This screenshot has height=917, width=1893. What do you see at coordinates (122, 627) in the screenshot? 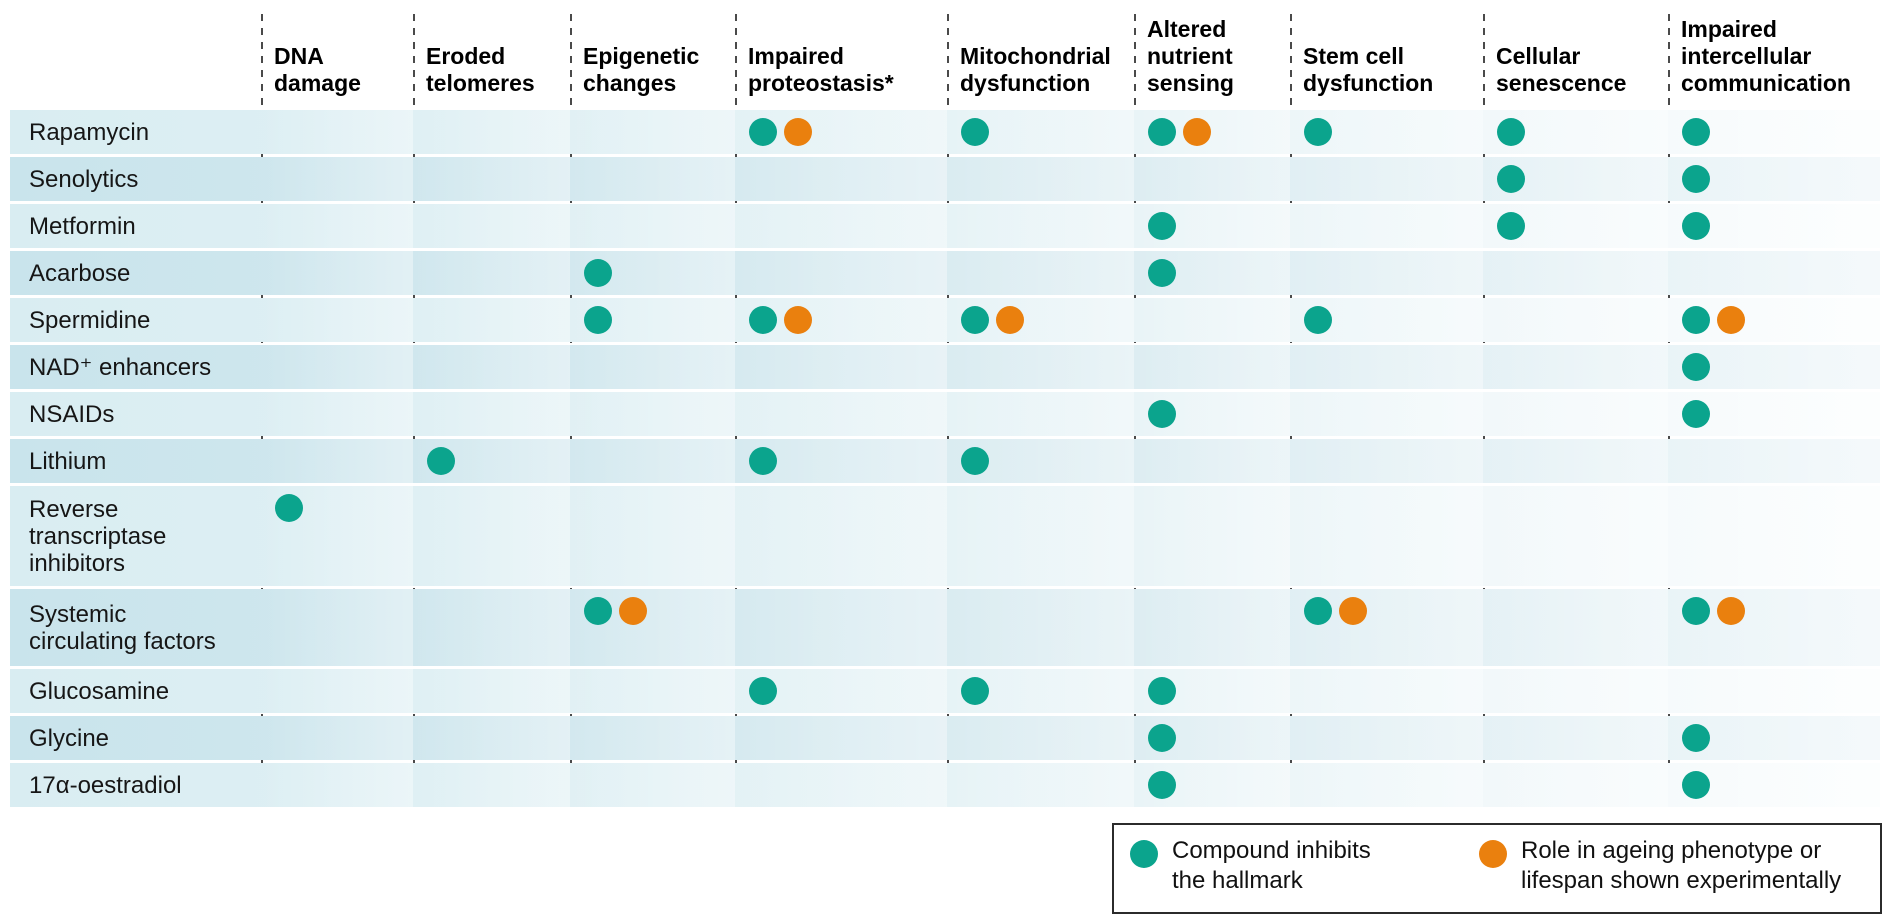
I see `compound-label: Systemic circulating factors` at bounding box center [122, 627].